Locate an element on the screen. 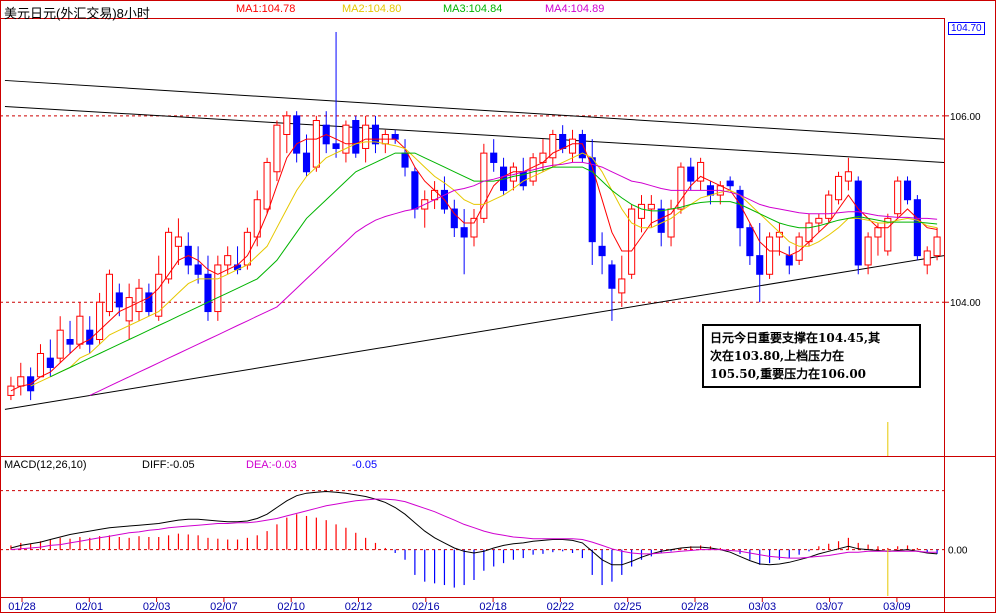 The height and width of the screenshot is (613, 996). ma1-label: MA1:104.78 is located at coordinates (266, 9).